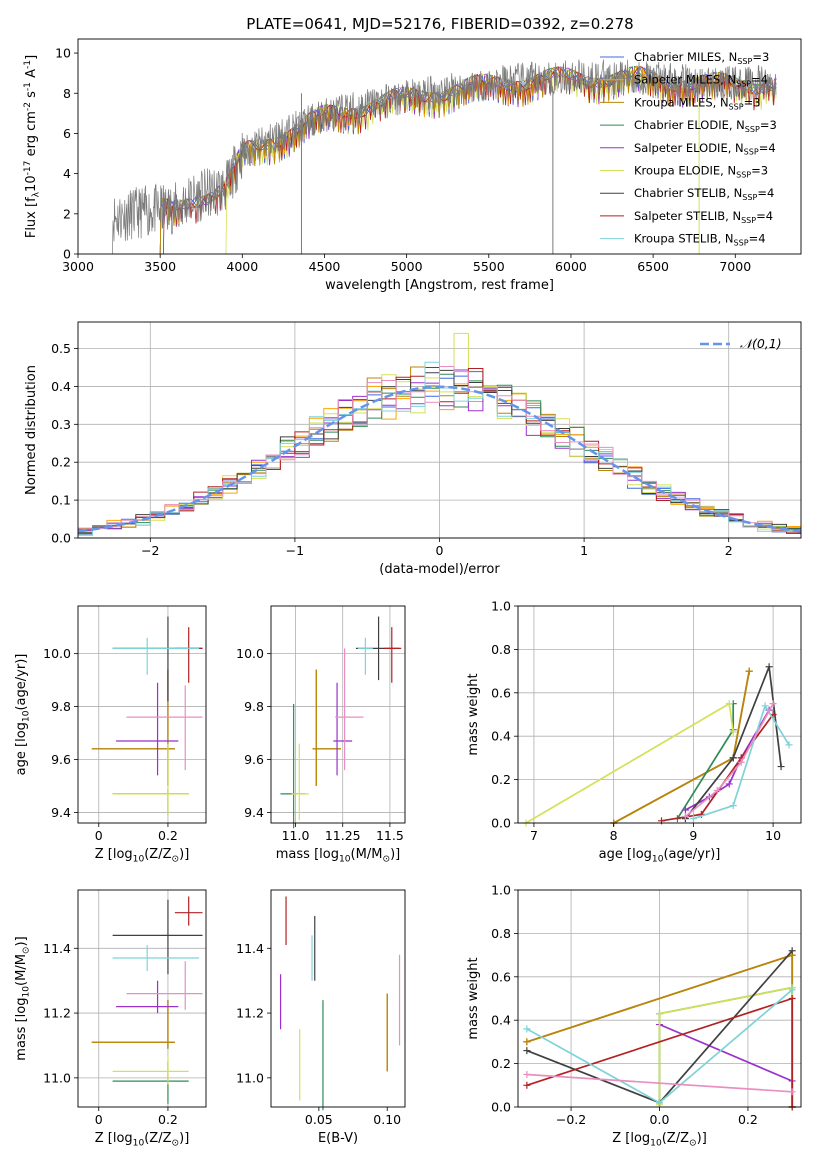  Describe the element at coordinates (584, 550) in the screenshot. I see `x-tick-label: 1` at that location.